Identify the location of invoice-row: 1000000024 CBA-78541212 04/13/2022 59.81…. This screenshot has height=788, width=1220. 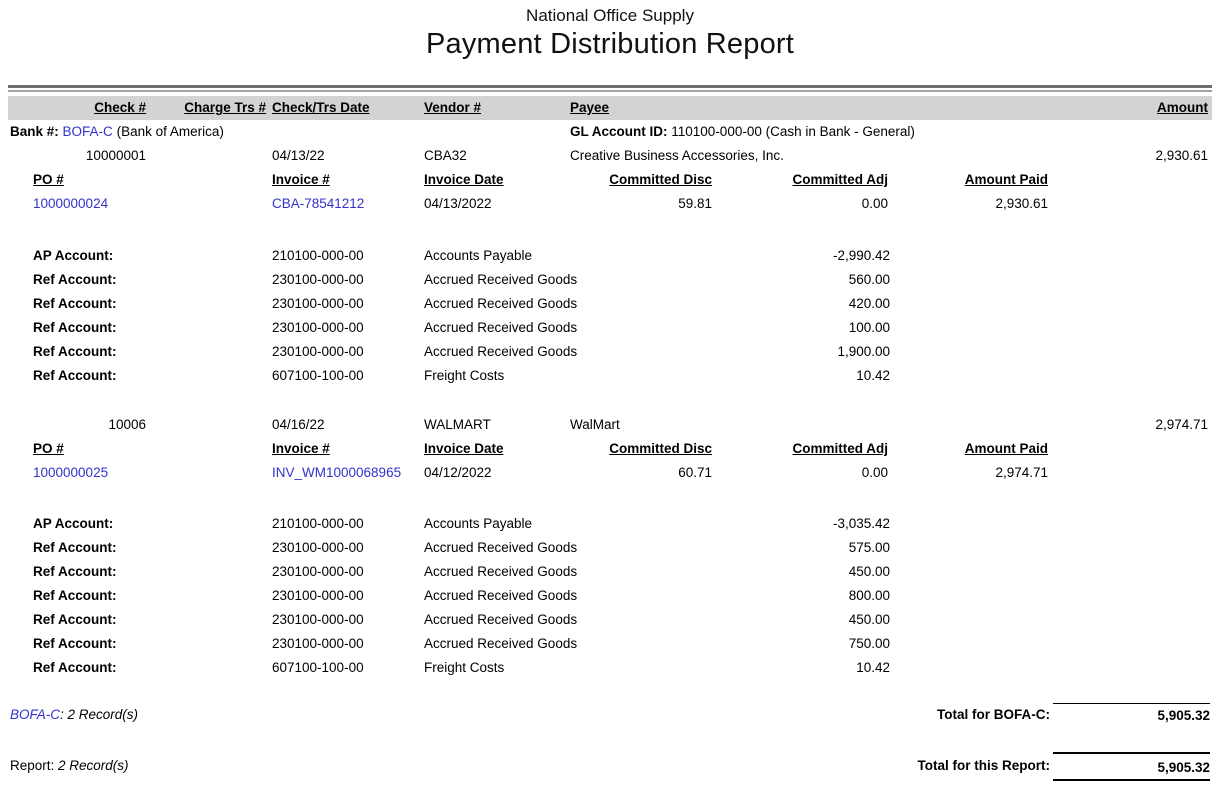
(610, 204).